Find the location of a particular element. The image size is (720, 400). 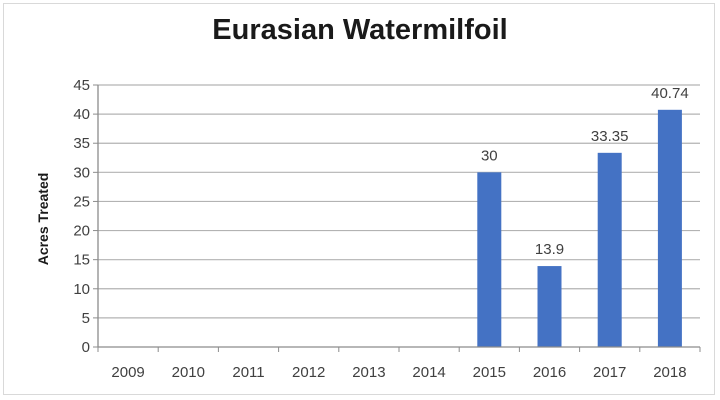

y-tick-label: 40 is located at coordinates (81, 114).